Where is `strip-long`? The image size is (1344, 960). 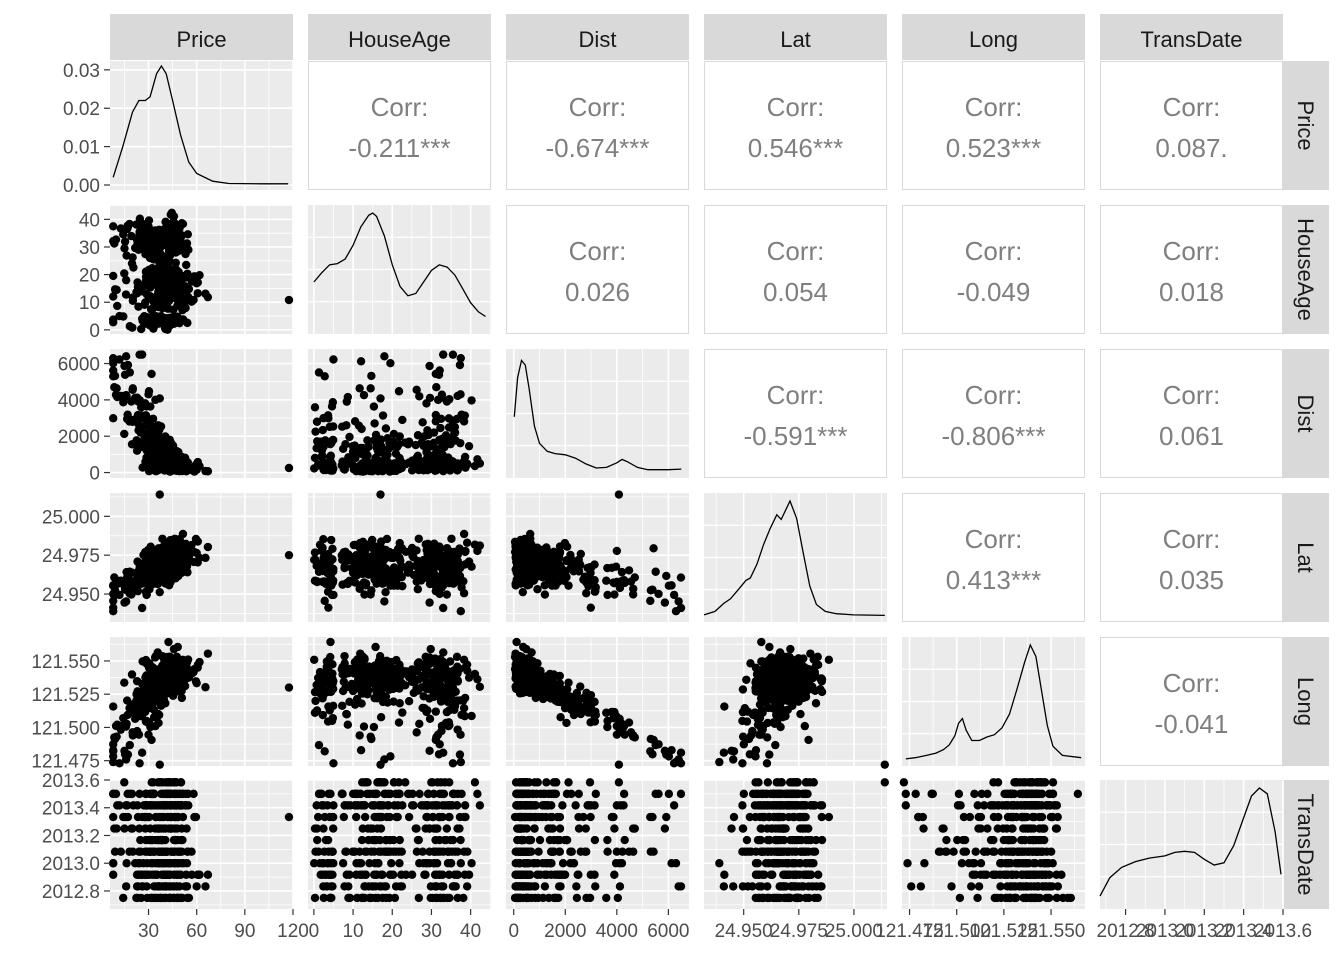 strip-long is located at coordinates (993, 37).